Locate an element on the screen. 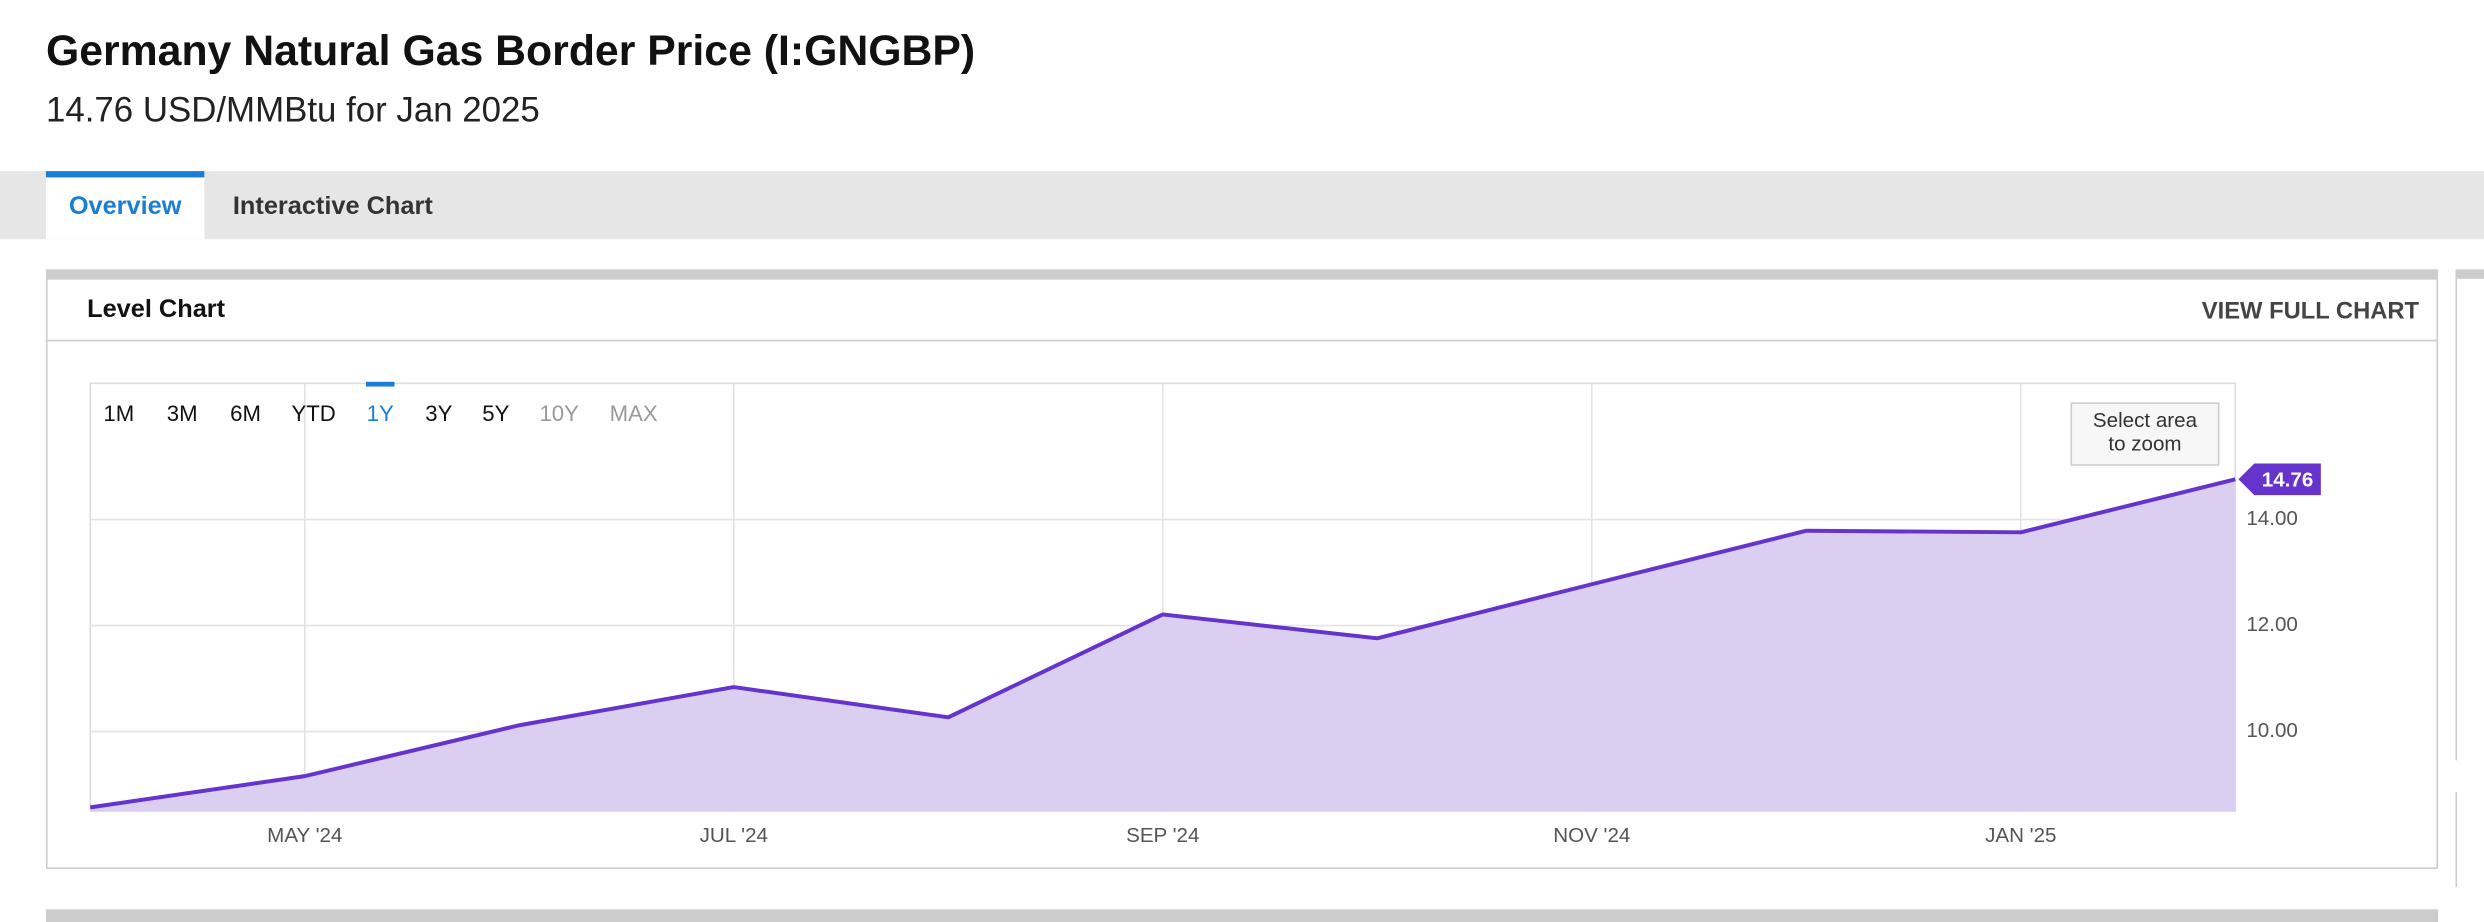 The width and height of the screenshot is (2484, 922). range-button: 5Y is located at coordinates (495, 413).